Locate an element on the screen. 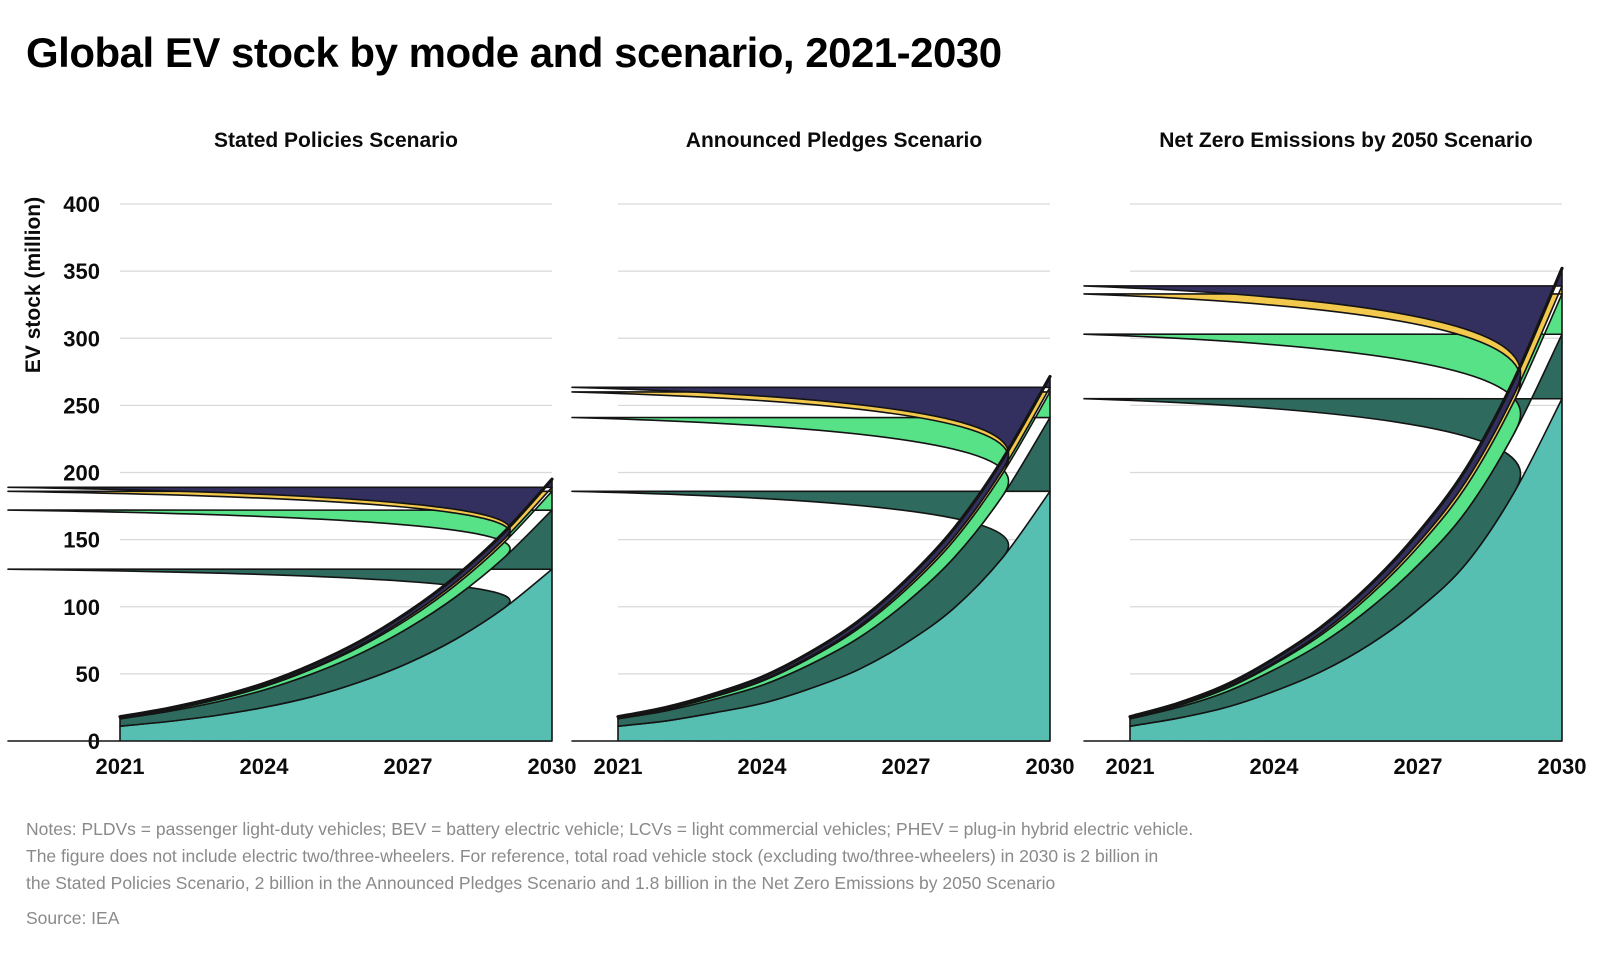  y-tick-label-400: 400 is located at coordinates (81, 204).